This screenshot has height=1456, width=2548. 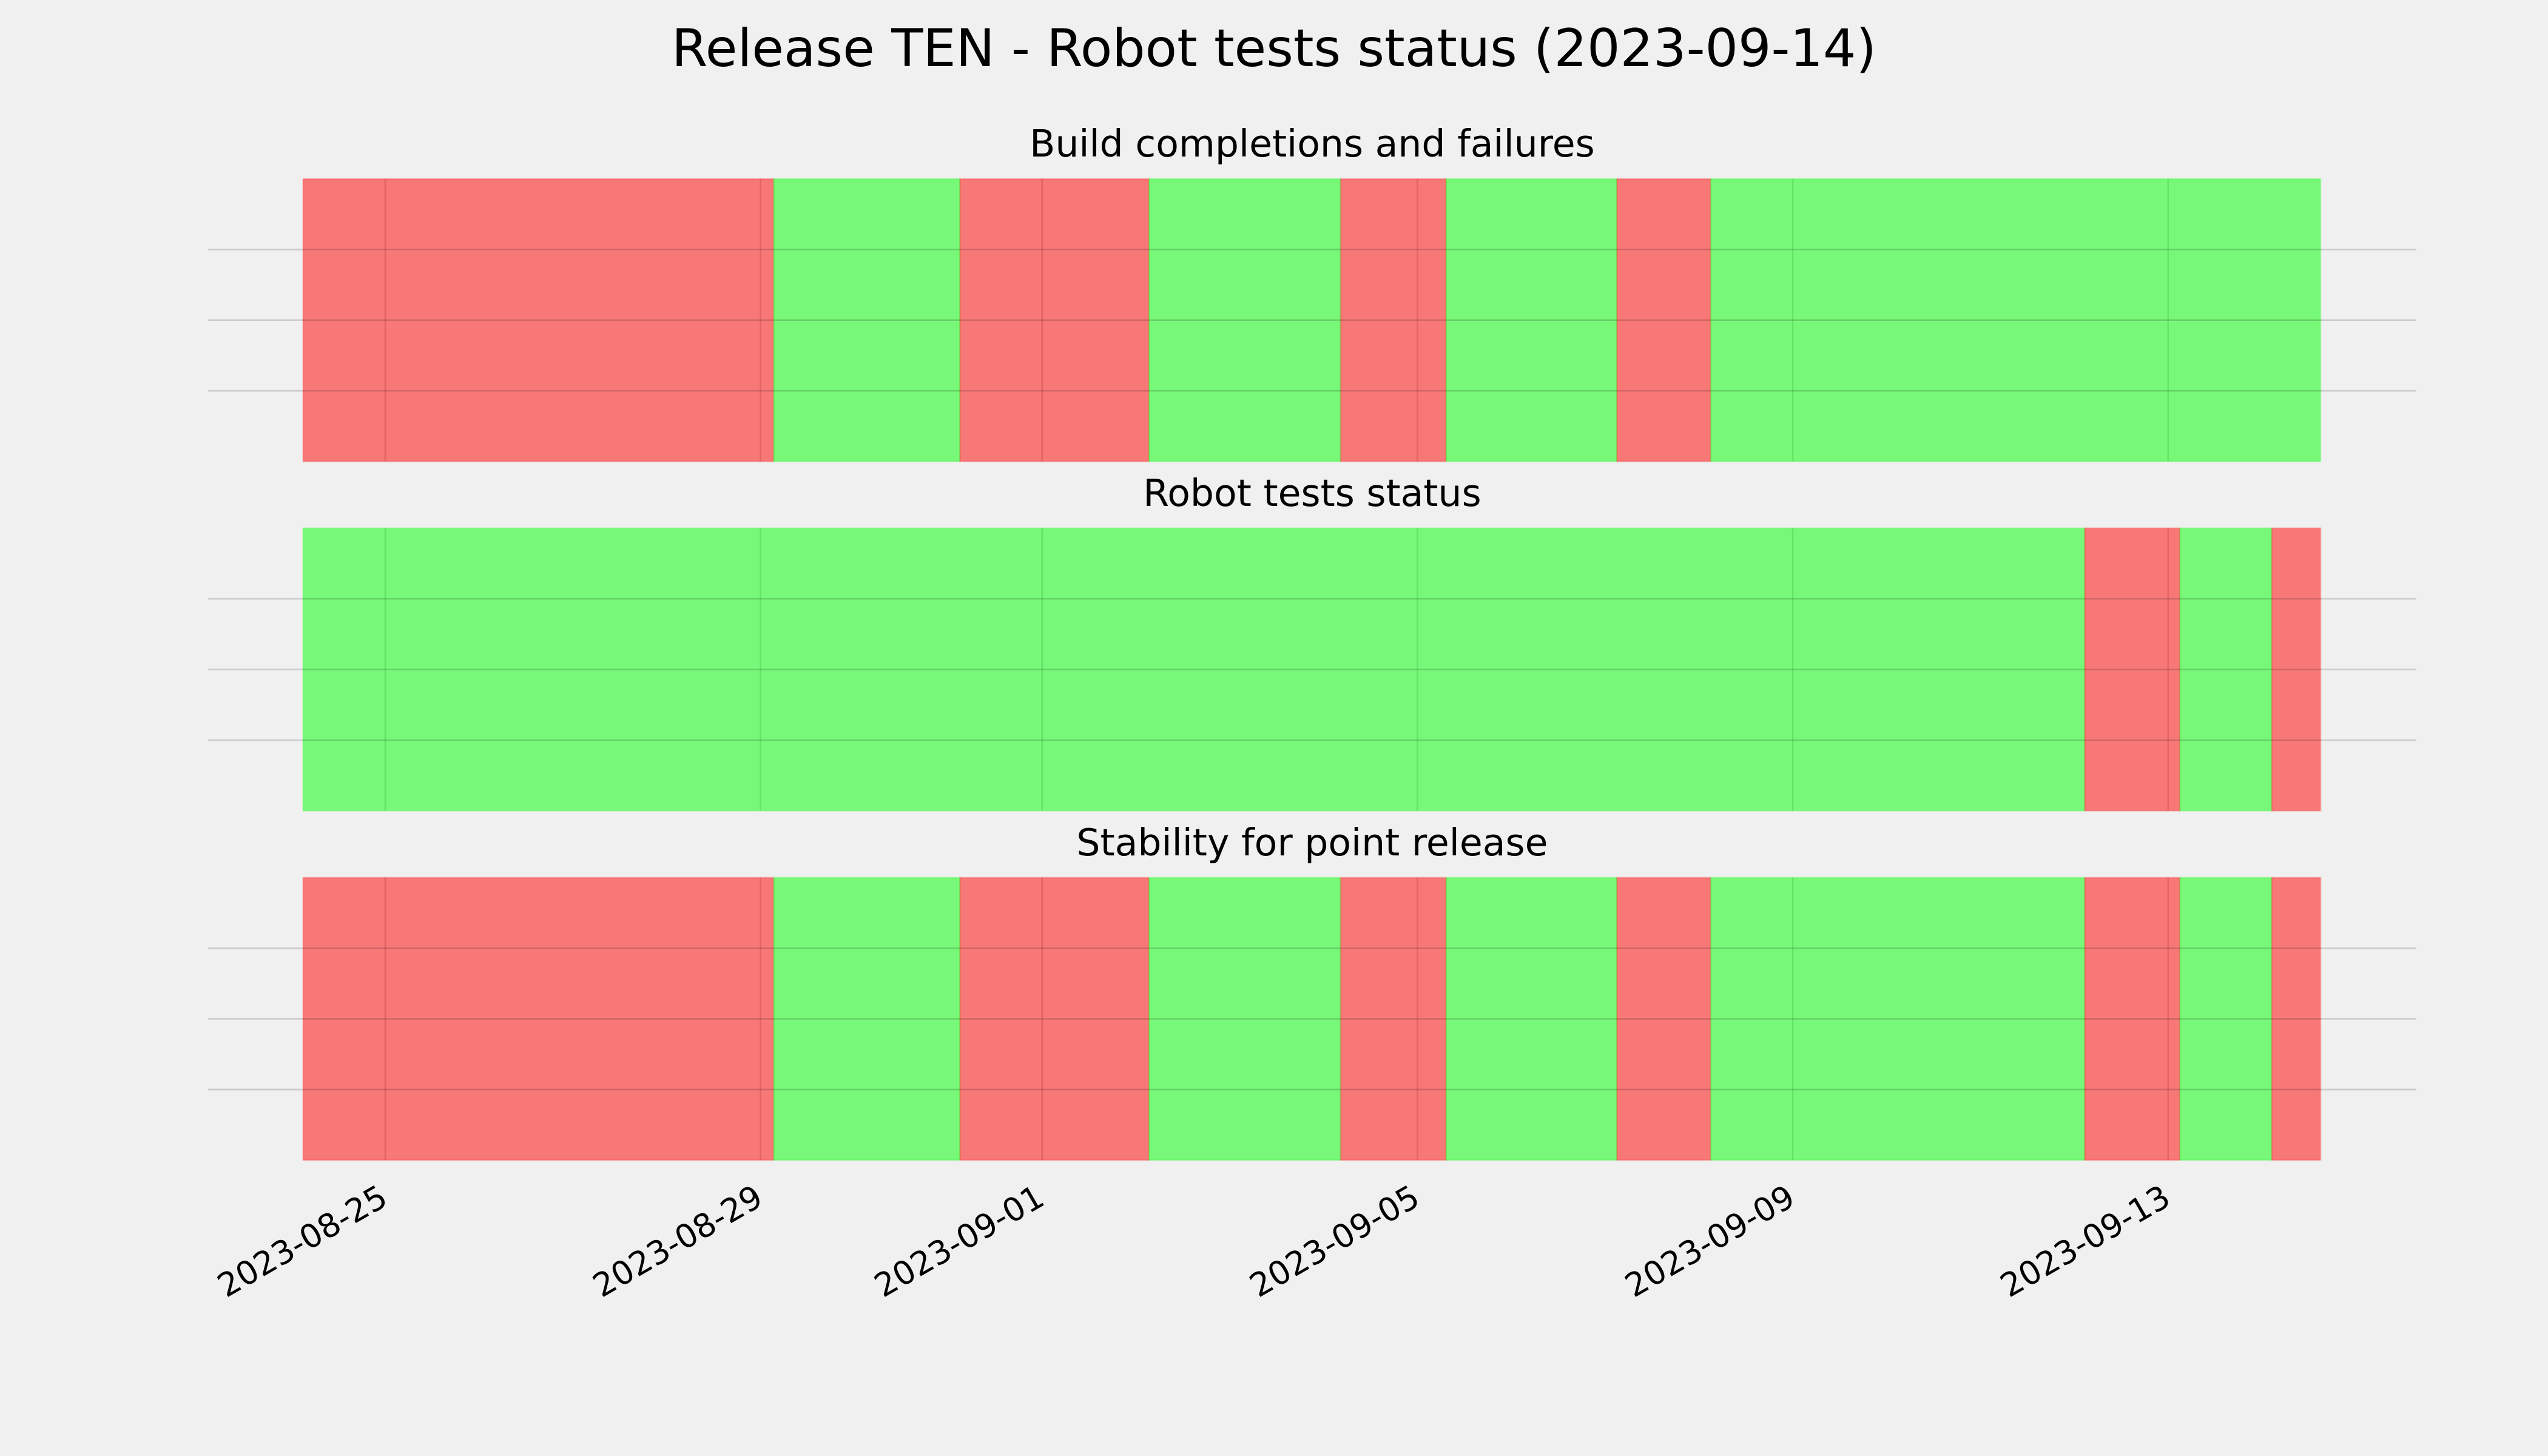 I want to click on subplot-title: Stability for point release, so click(x=1312, y=842).